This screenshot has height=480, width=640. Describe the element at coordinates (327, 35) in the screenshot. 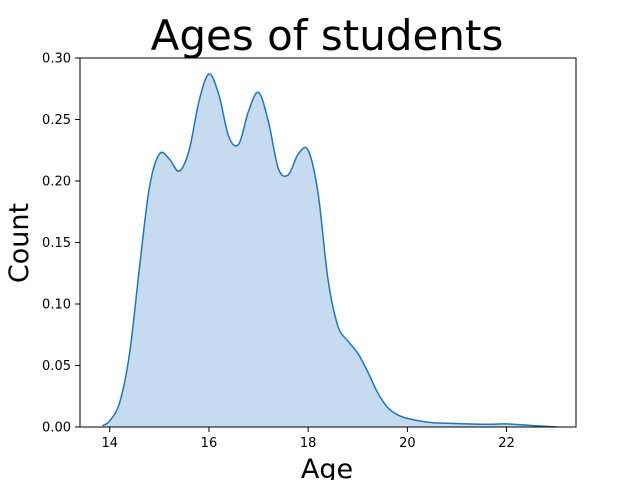

I see `chart-title: Ages of students` at that location.